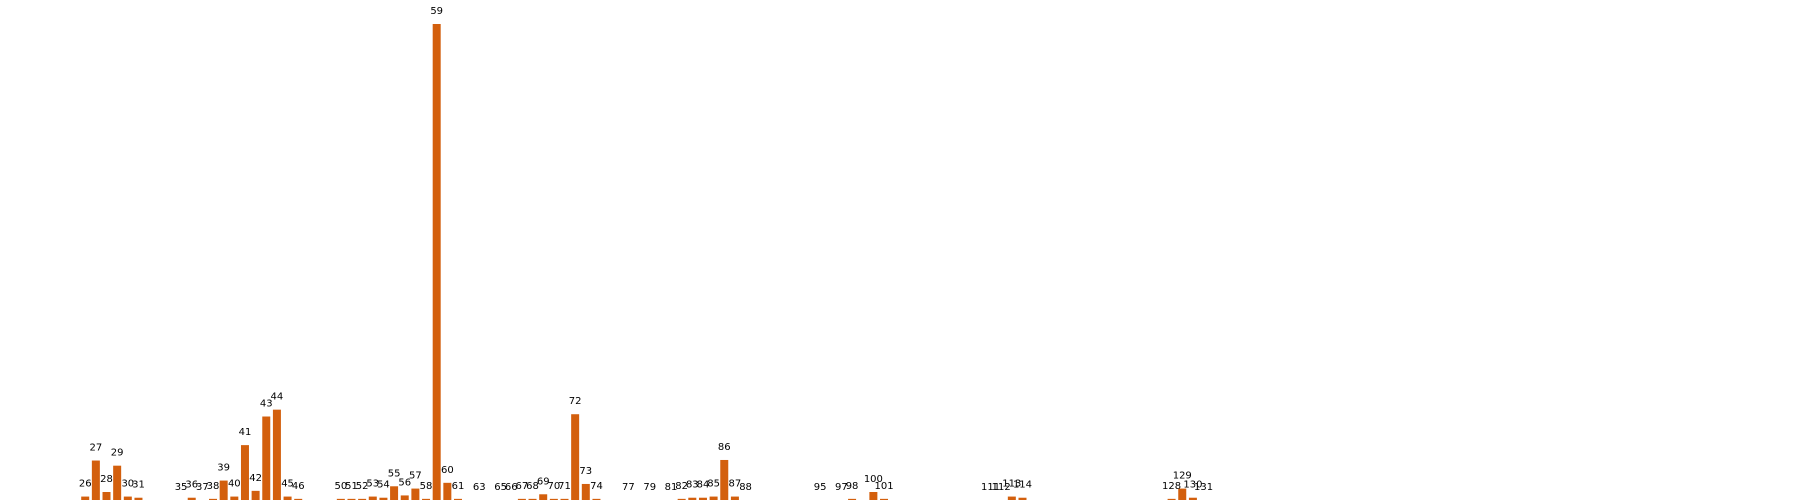  Describe the element at coordinates (724, 447) in the screenshot. I see `bar-label-86: 86` at that location.